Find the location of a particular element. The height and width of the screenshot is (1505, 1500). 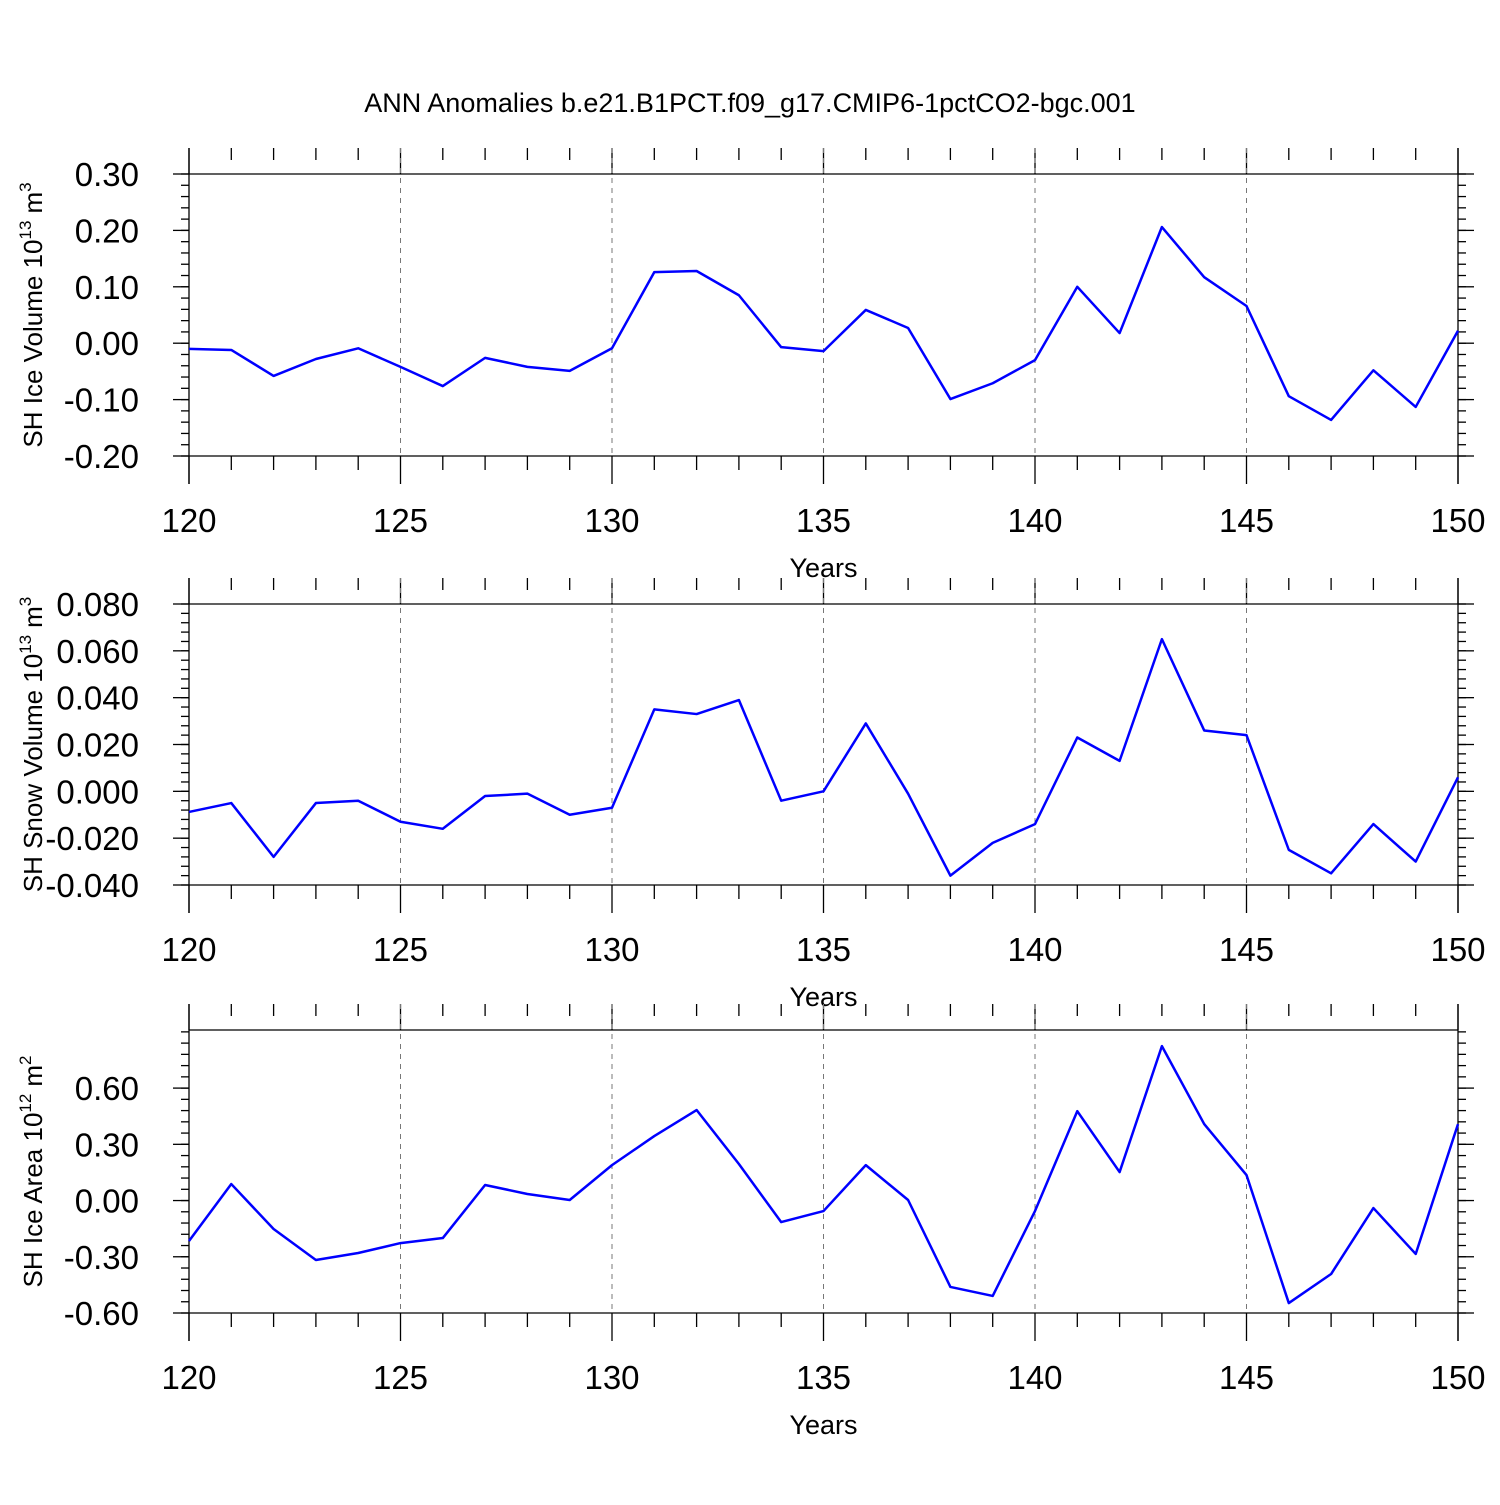

y-tick-label: 0.20 is located at coordinates (107, 230).